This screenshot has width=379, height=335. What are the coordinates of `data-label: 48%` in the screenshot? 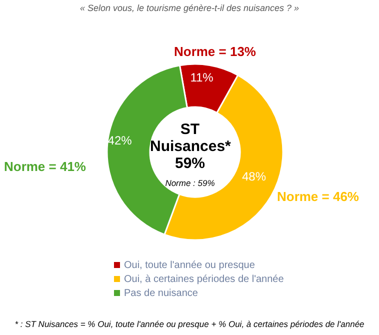 It's located at (254, 177).